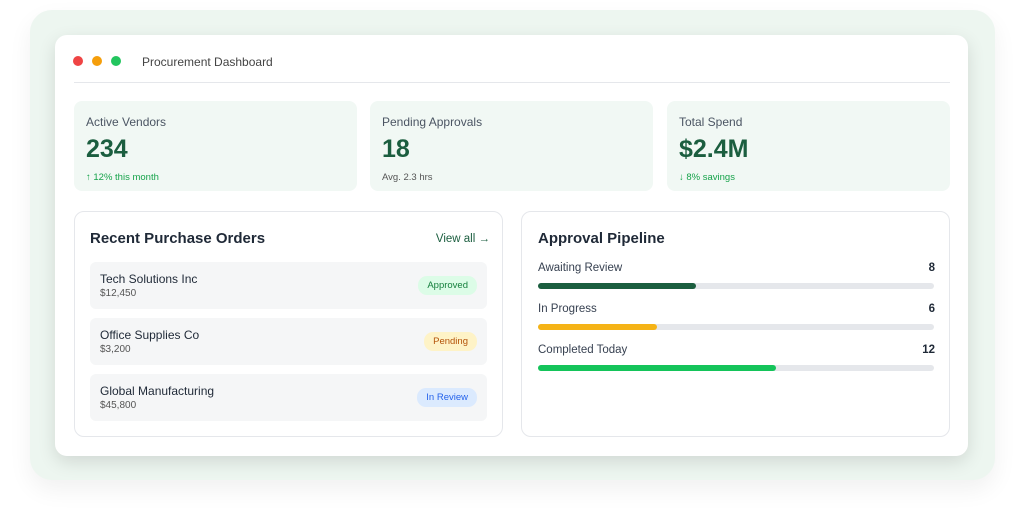 The height and width of the screenshot is (531, 1024). I want to click on pipeline-label: Awaiting Review, so click(580, 268).